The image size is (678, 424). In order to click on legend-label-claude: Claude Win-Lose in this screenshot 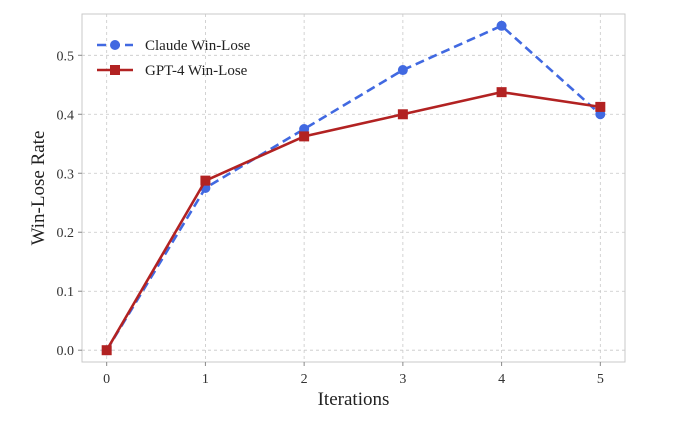, I will do `click(198, 46)`.